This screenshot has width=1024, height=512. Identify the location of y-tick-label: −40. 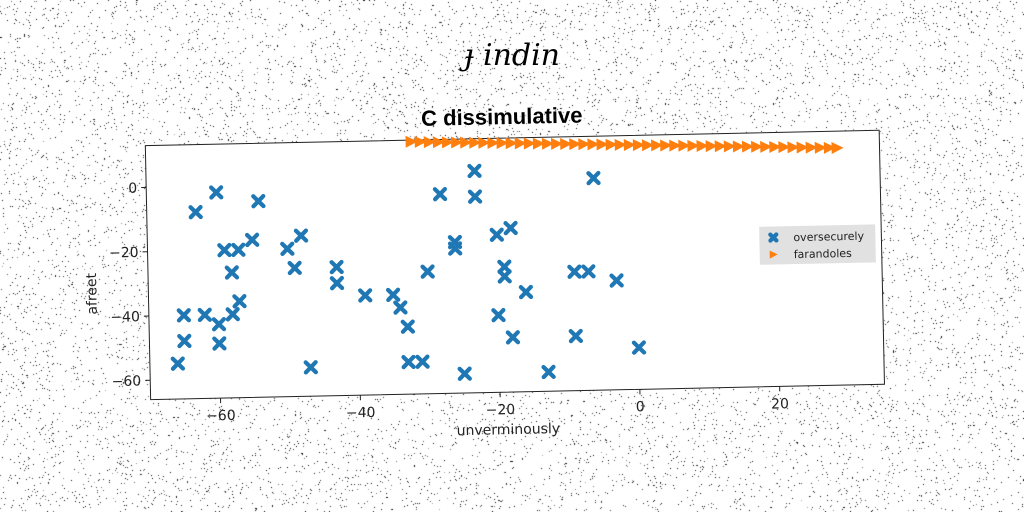
(125, 317).